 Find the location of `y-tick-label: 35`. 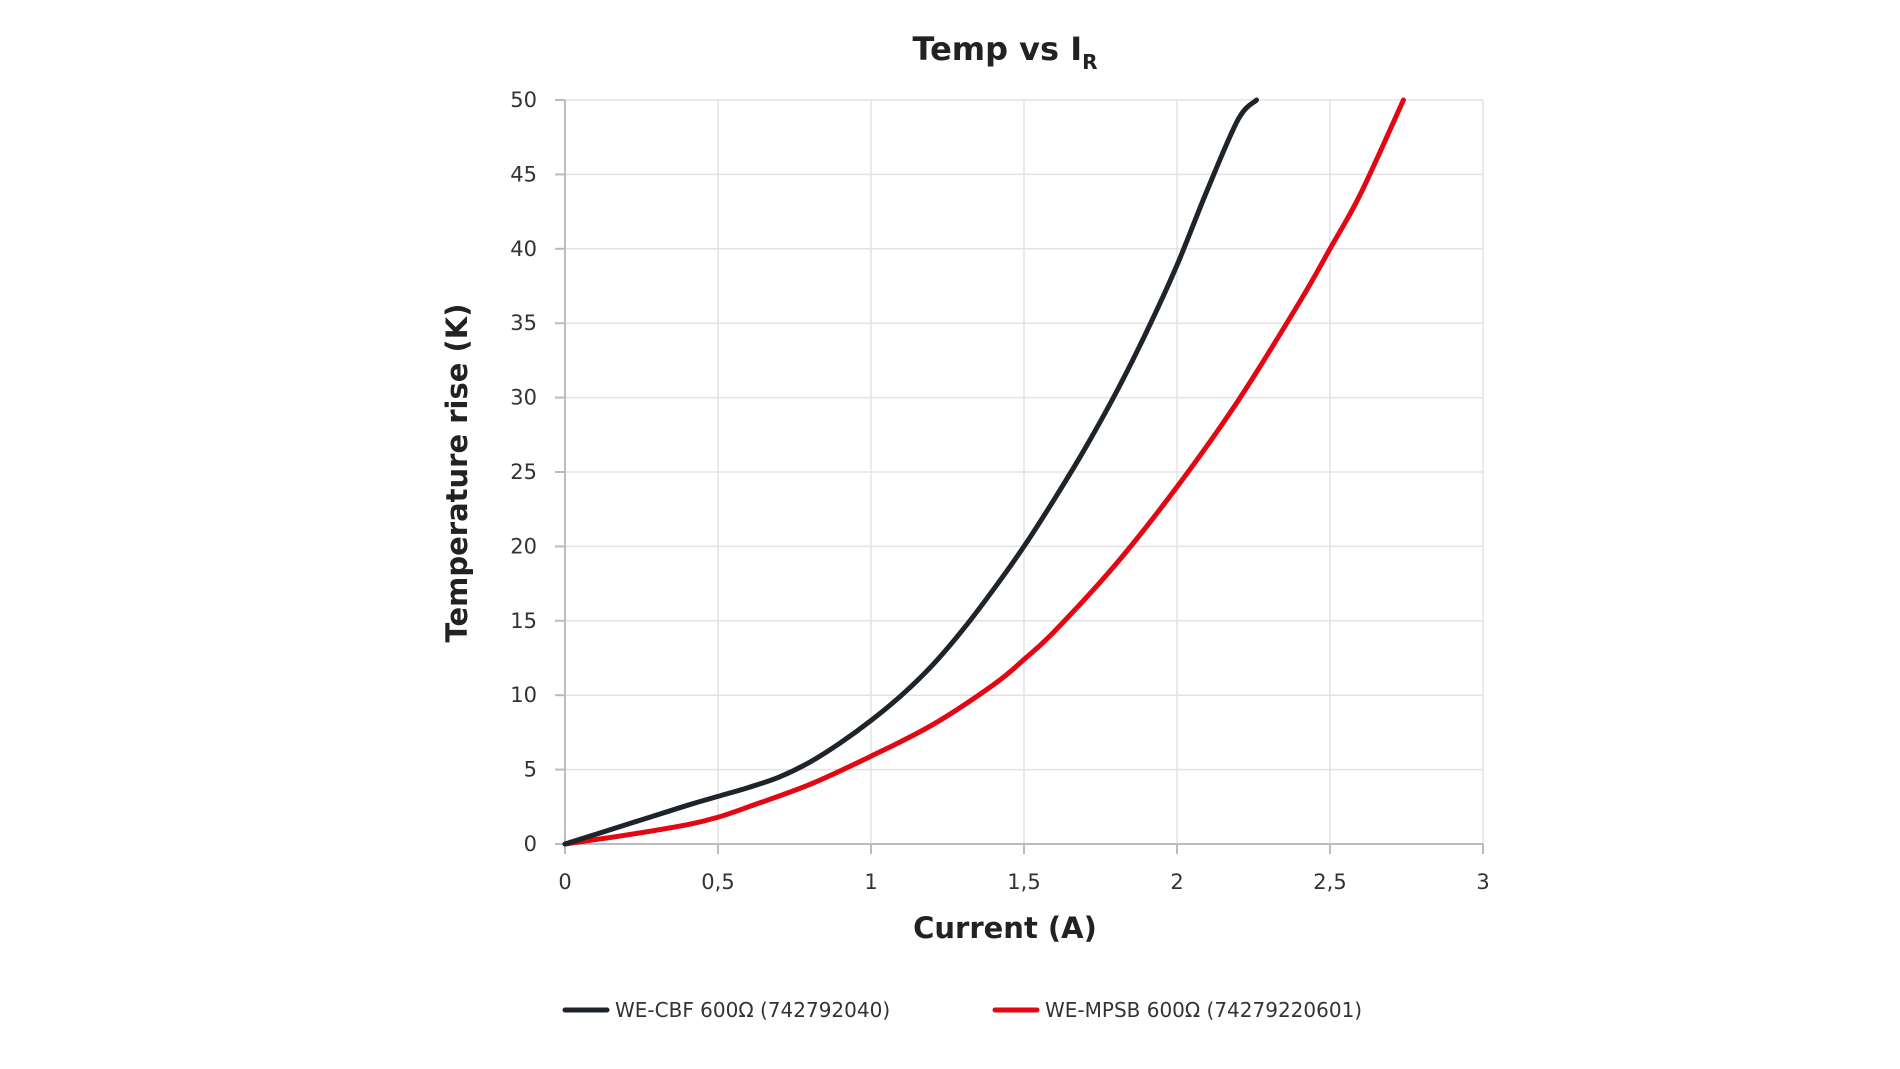

y-tick-label: 35 is located at coordinates (523, 323).